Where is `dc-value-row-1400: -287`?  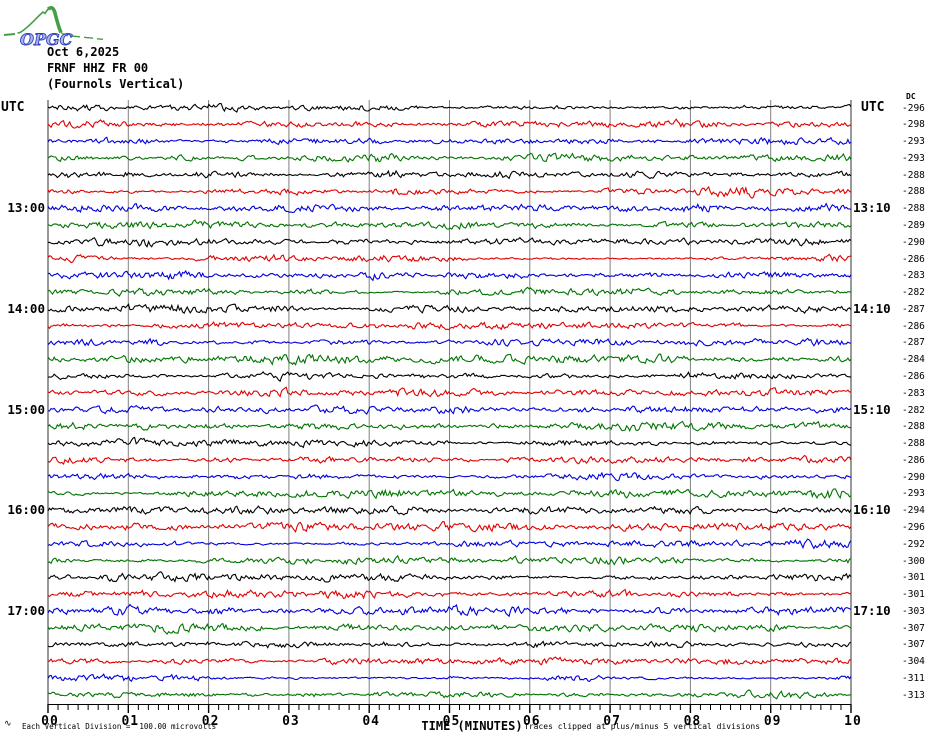 dc-value-row-1400: -287 is located at coordinates (913, 309).